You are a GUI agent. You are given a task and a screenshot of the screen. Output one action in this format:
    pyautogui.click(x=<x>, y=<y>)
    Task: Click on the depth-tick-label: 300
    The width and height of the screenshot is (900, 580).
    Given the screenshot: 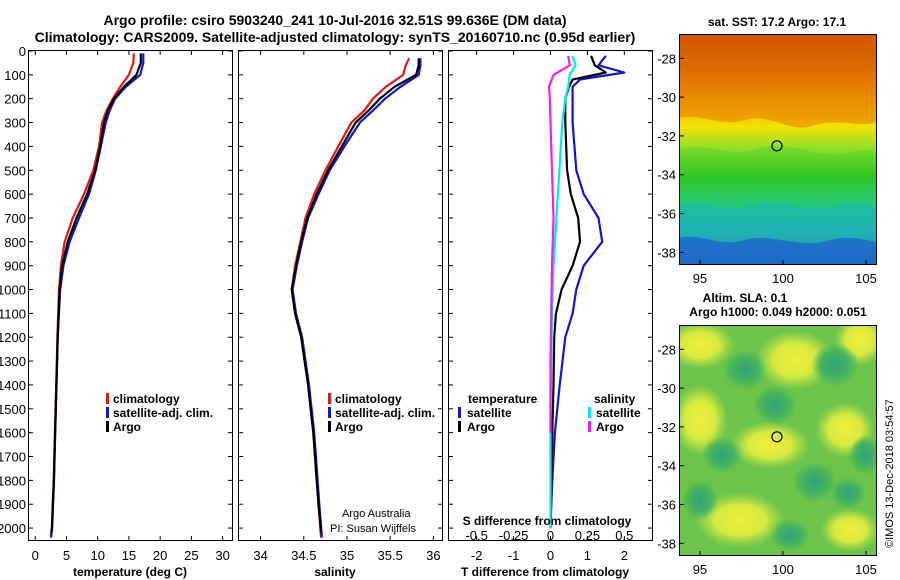 What is the action you would take?
    pyautogui.click(x=15, y=123)
    